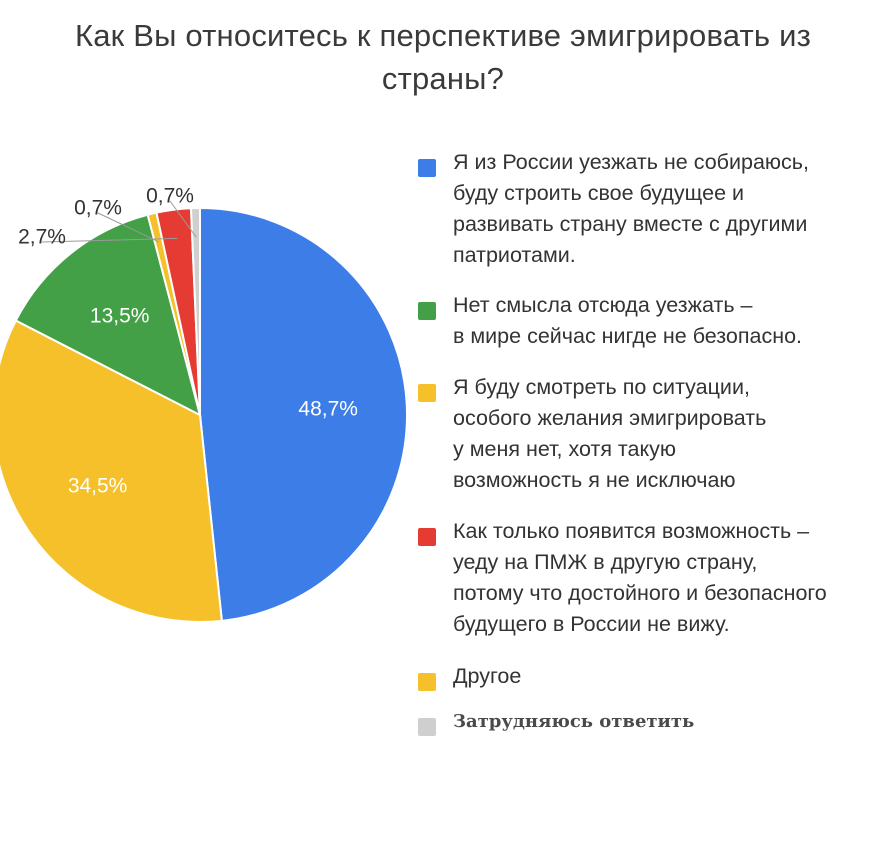  Describe the element at coordinates (574, 721) in the screenshot. I see `legend-line: Затрудняюсь ответить` at that location.